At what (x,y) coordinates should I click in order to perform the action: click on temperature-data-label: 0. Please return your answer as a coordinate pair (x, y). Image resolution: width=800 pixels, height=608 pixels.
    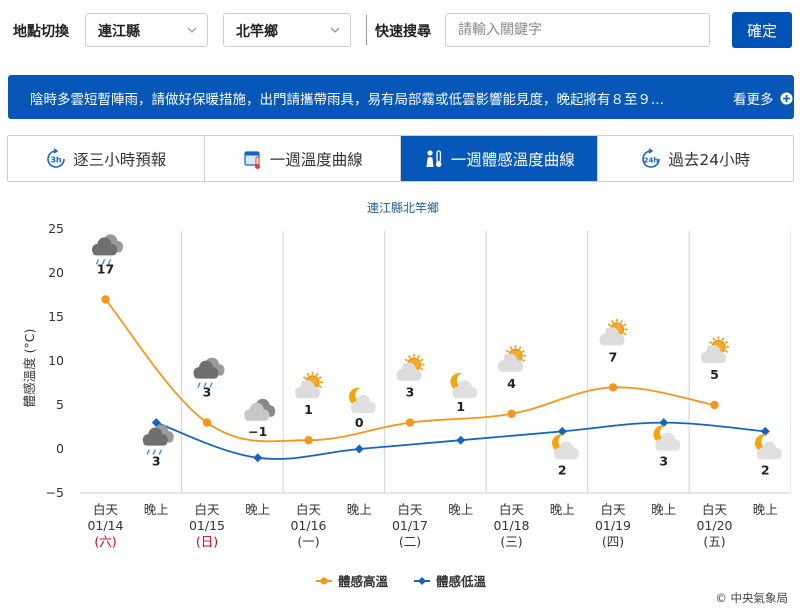
    Looking at the image, I should click on (359, 422).